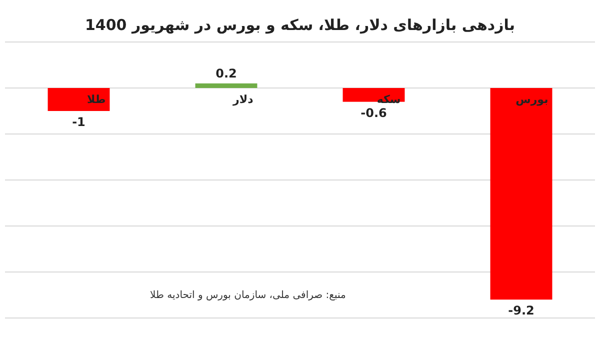  I want to click on data-label: -1, so click(79, 122).